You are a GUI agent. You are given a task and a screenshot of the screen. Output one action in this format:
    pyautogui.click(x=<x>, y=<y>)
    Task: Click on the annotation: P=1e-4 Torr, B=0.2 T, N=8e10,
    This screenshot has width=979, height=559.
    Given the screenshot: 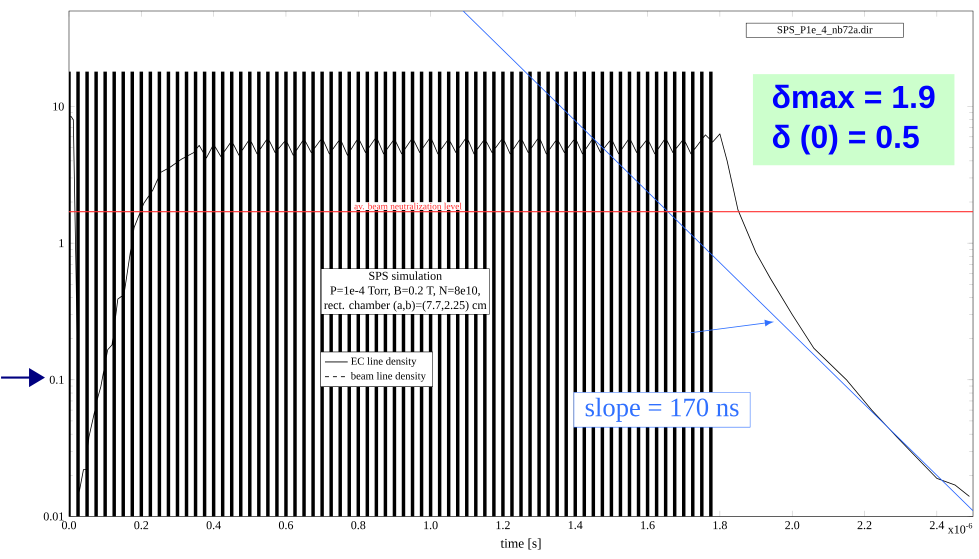 What is the action you would take?
    pyautogui.click(x=405, y=291)
    